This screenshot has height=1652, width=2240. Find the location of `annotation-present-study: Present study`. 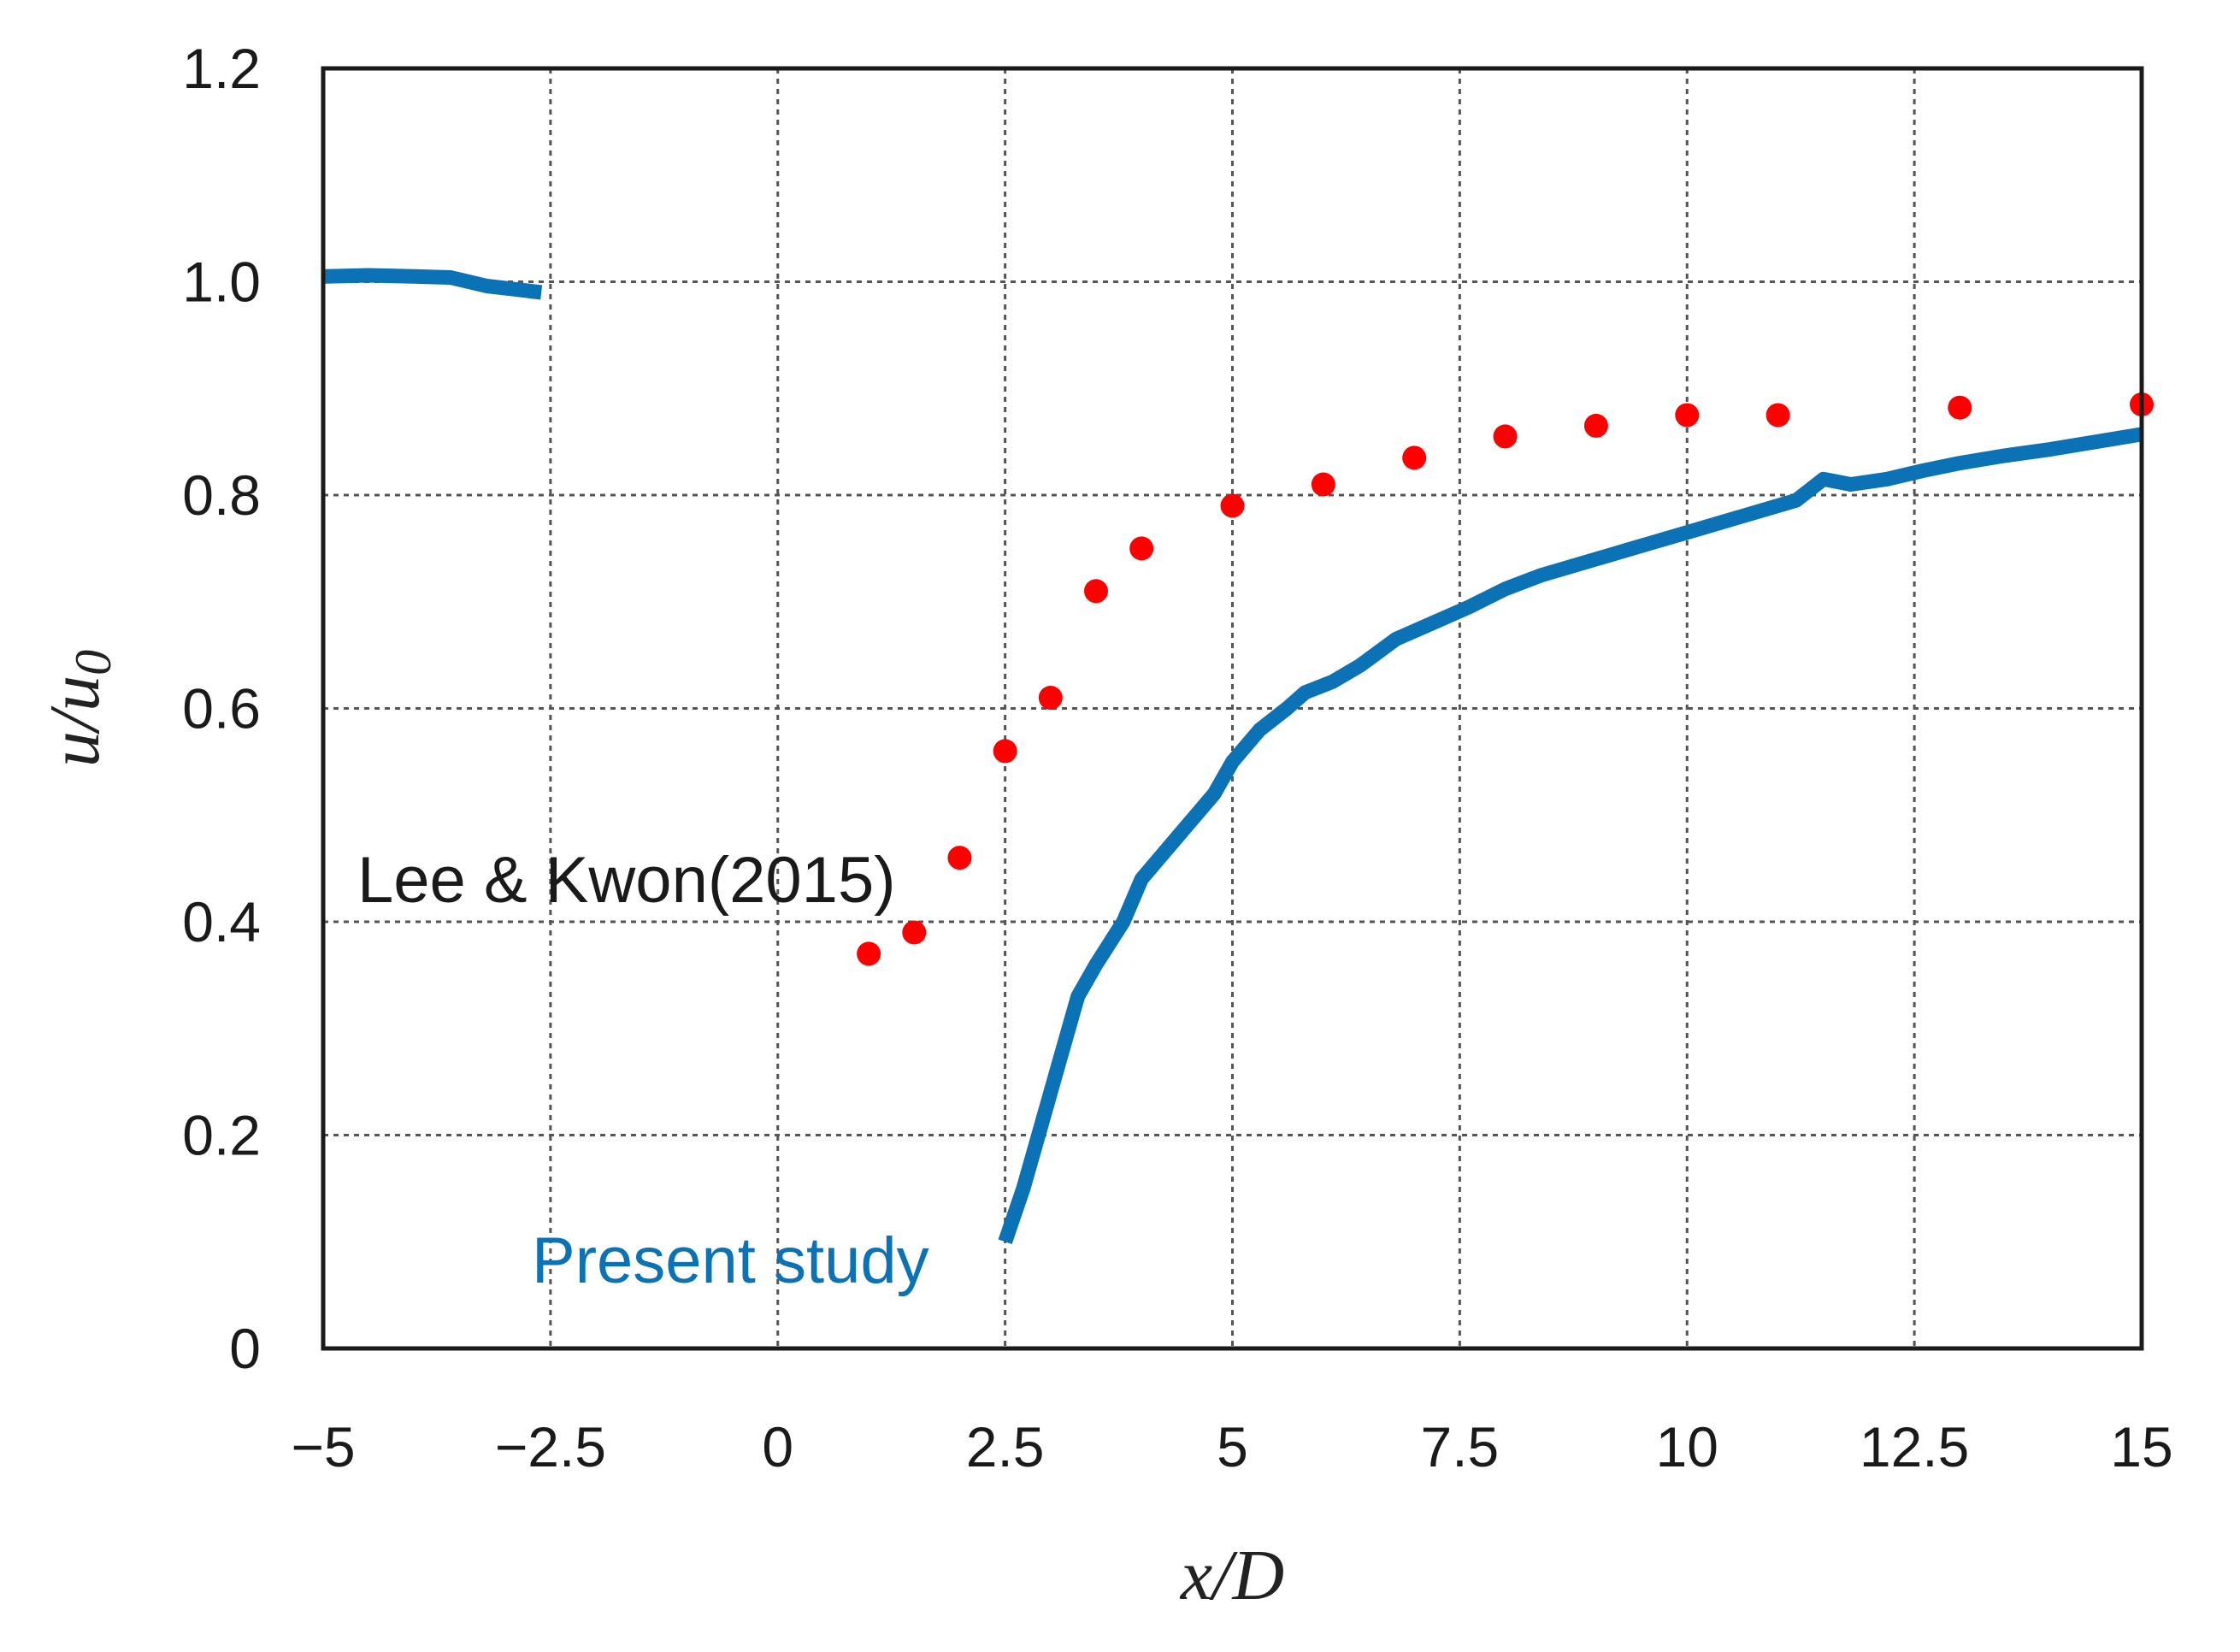

annotation-present-study: Present study is located at coordinates (730, 1260).